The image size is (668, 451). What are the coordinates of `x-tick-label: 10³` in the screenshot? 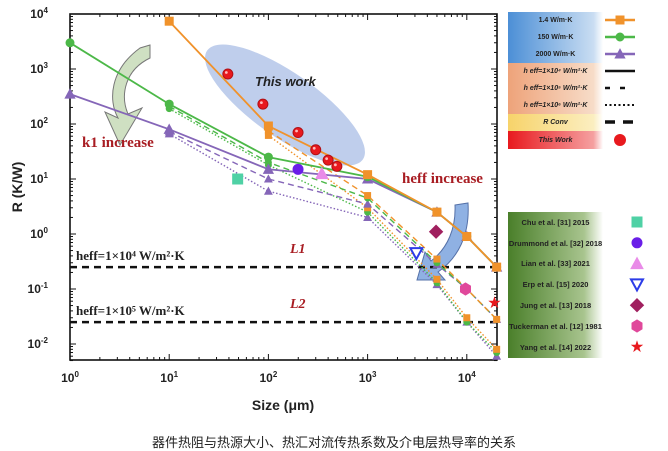 It's located at (368, 377).